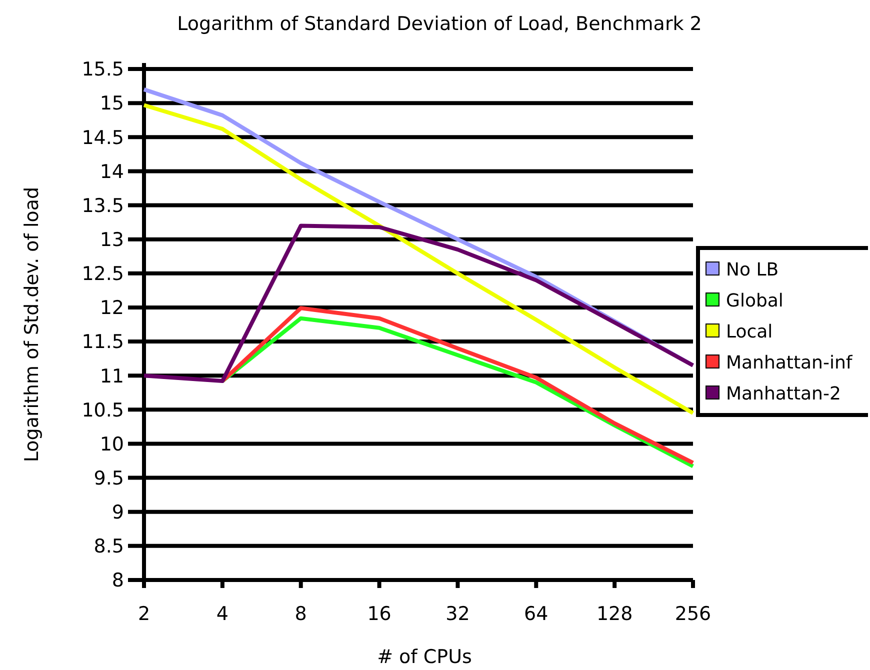 This screenshot has height=670, width=870. Describe the element at coordinates (749, 331) in the screenshot. I see `legend-label: Local` at that location.